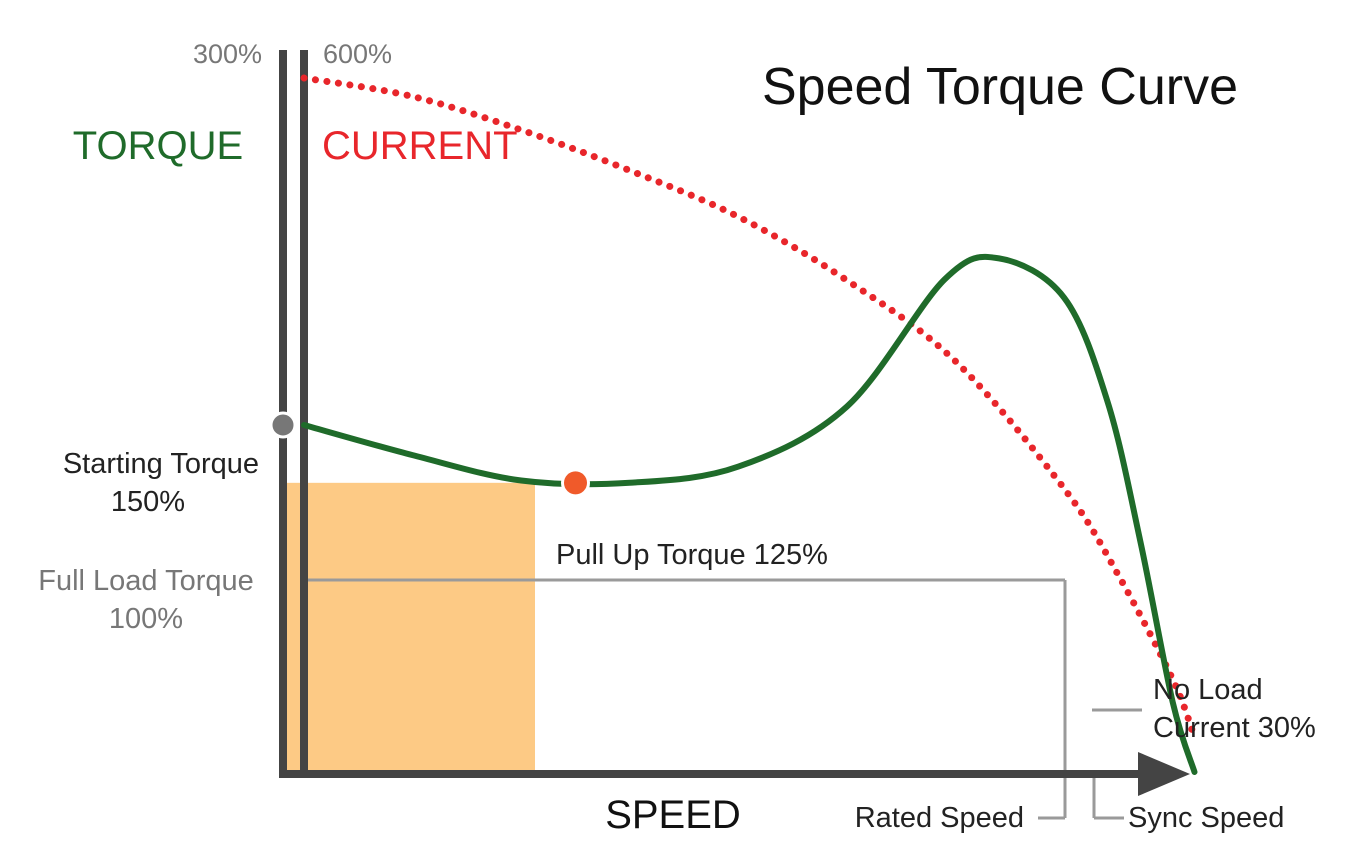 The image size is (1352, 847). What do you see at coordinates (1206, 818) in the screenshot?
I see `sync-speed-label: Sync Speed` at bounding box center [1206, 818].